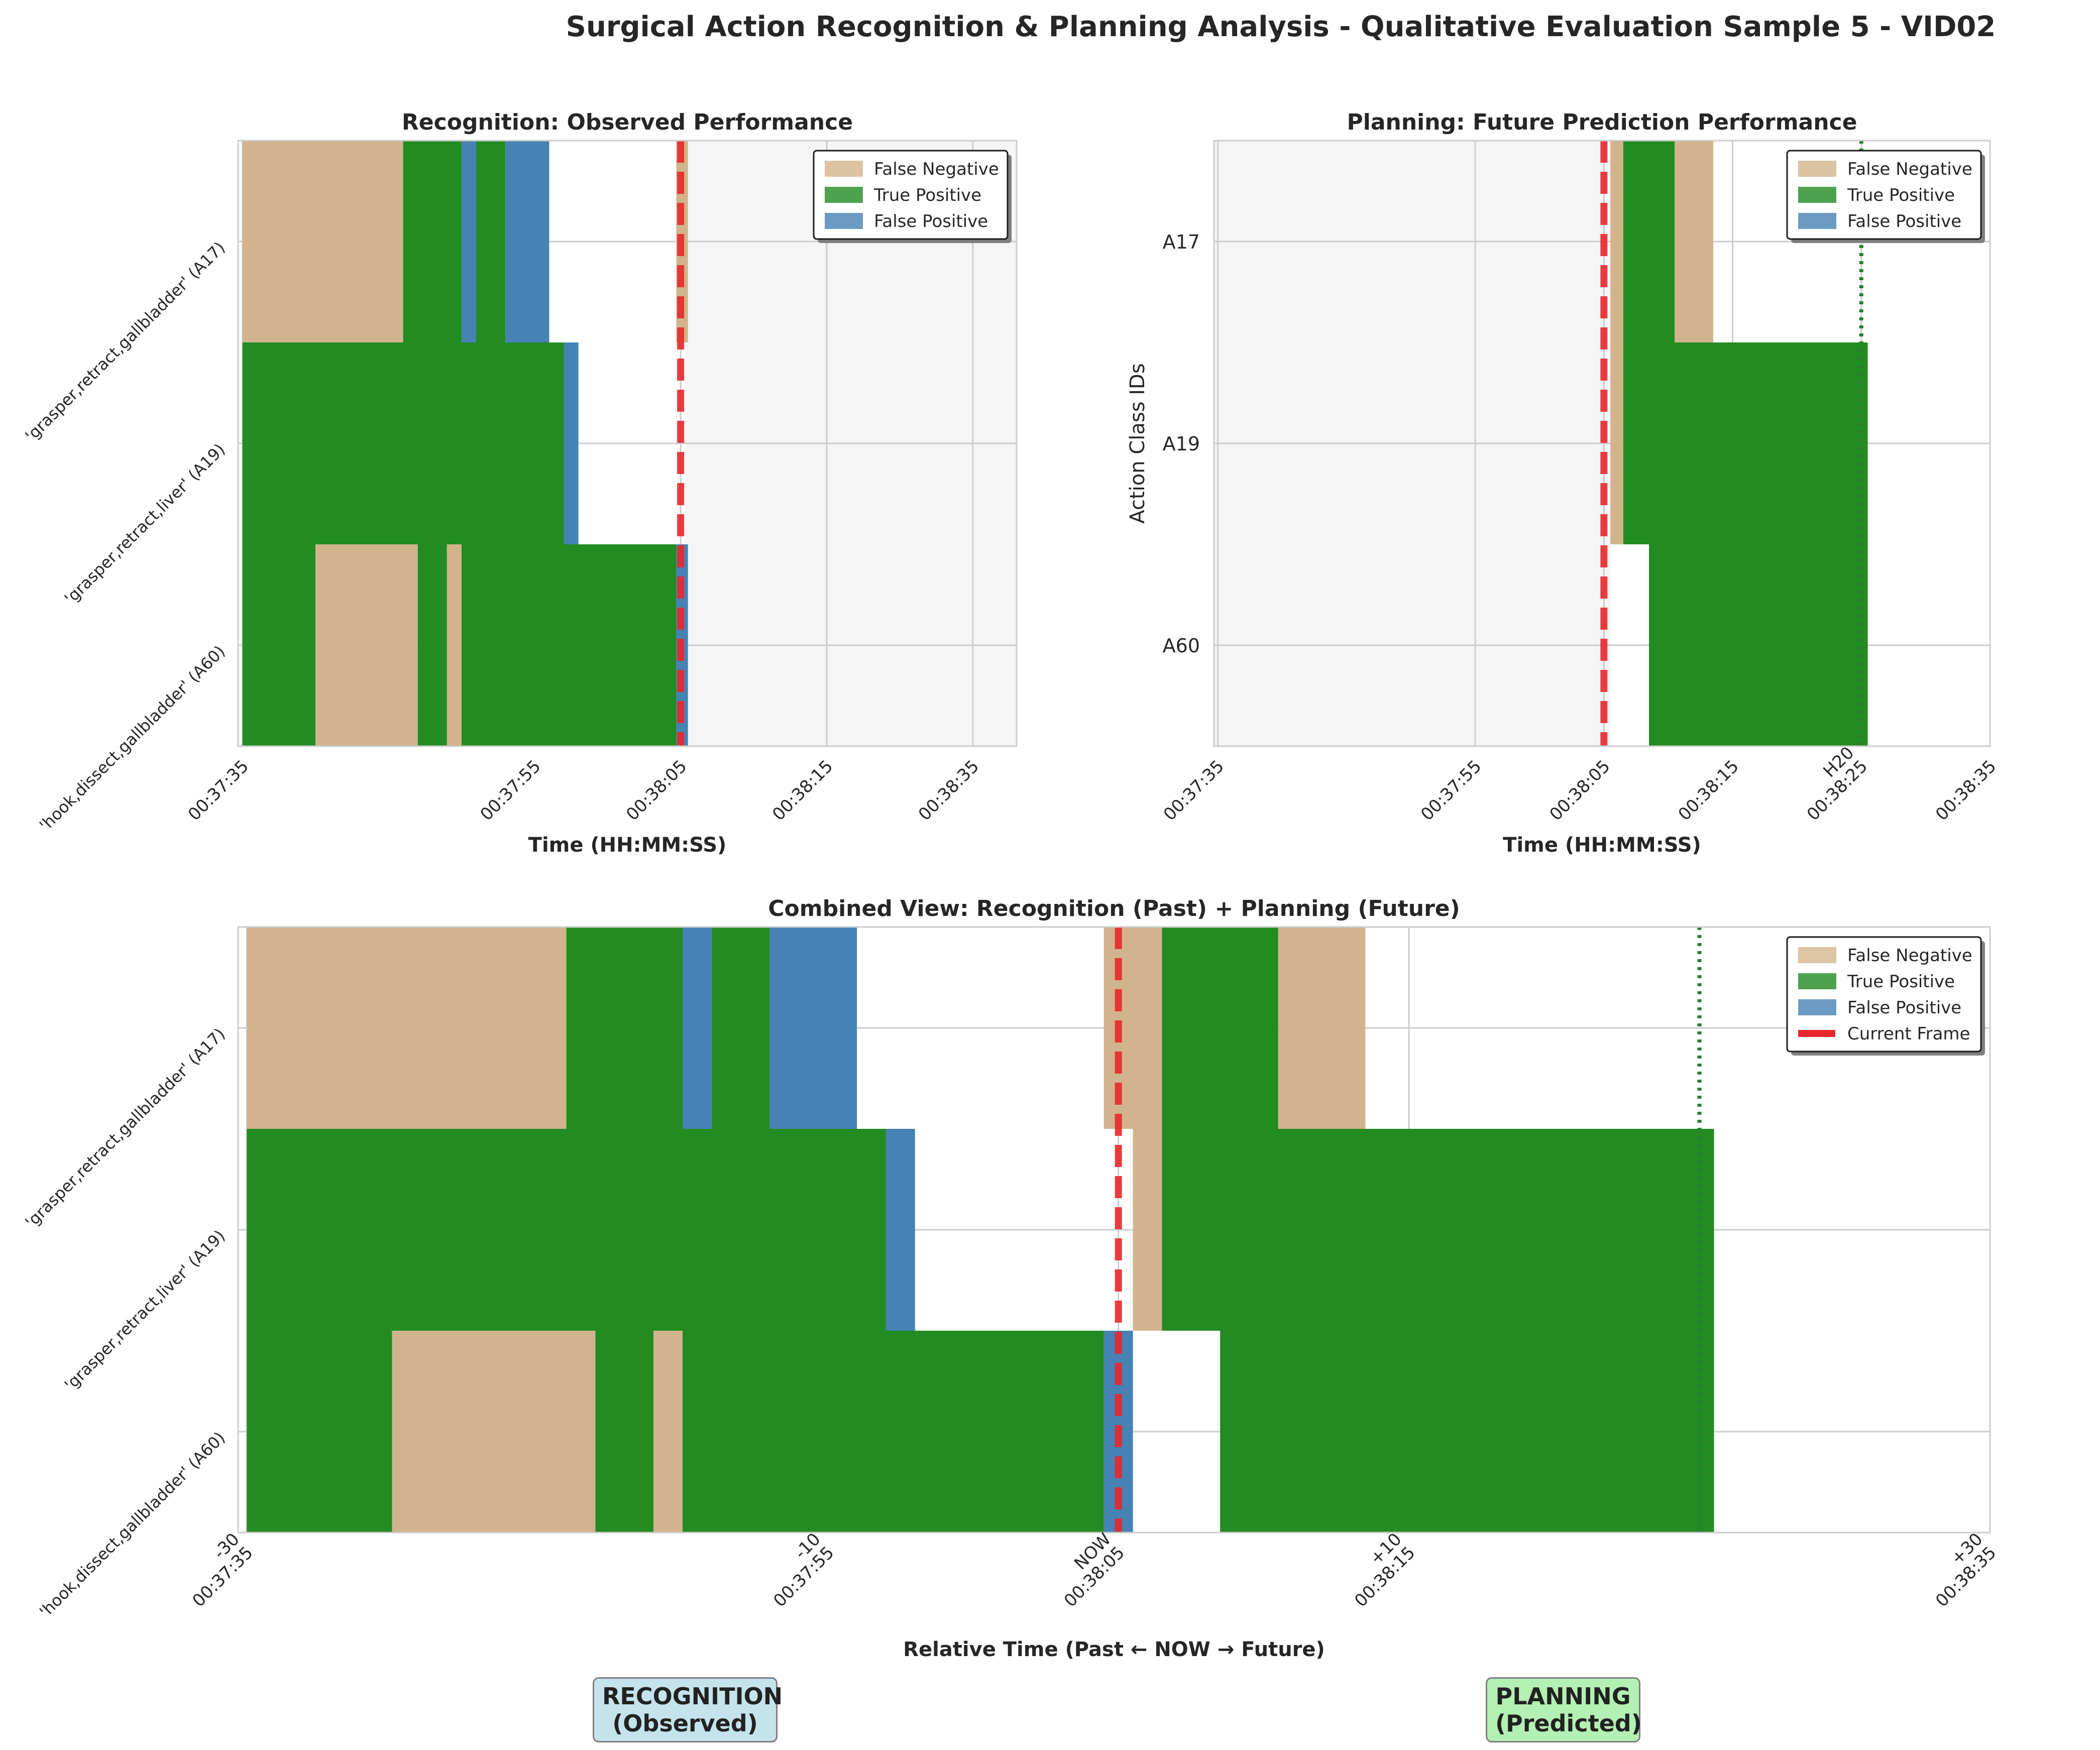  I want to click on recognition-badge: RECOGNITION (Observed), so click(688, 1710).